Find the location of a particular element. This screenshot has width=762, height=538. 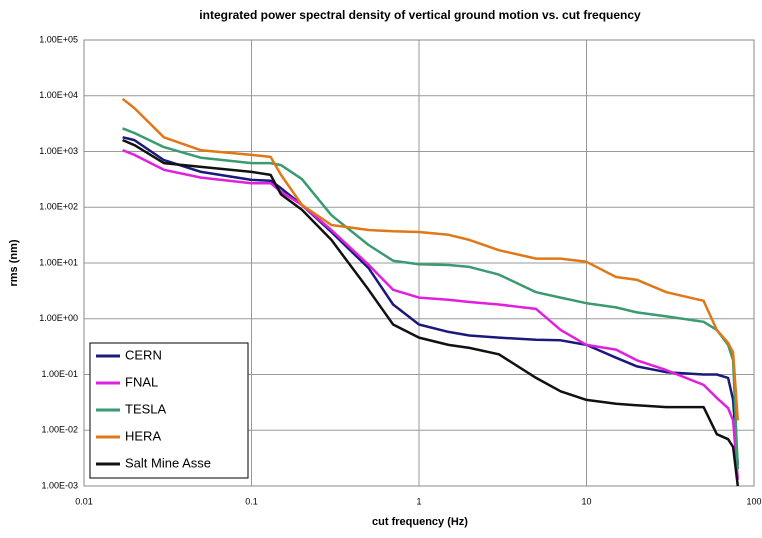

legend-label: FNAL is located at coordinates (141, 381).